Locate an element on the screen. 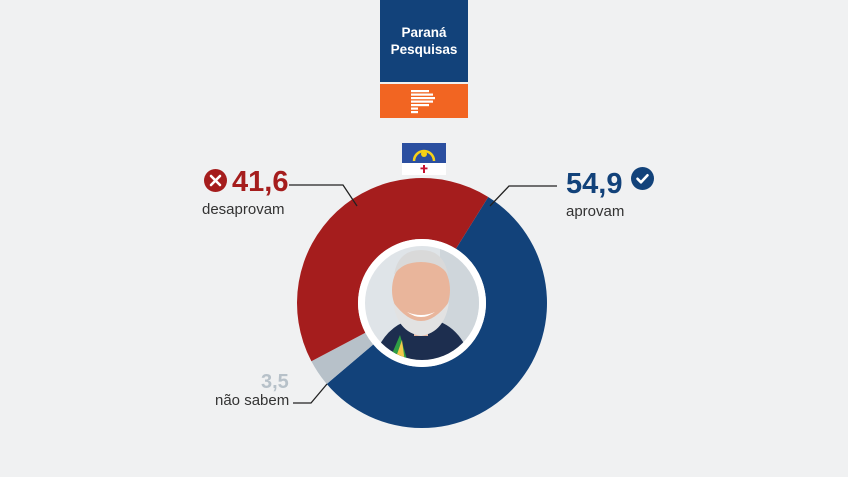  desaprovam-value: 41,6 is located at coordinates (260, 182).